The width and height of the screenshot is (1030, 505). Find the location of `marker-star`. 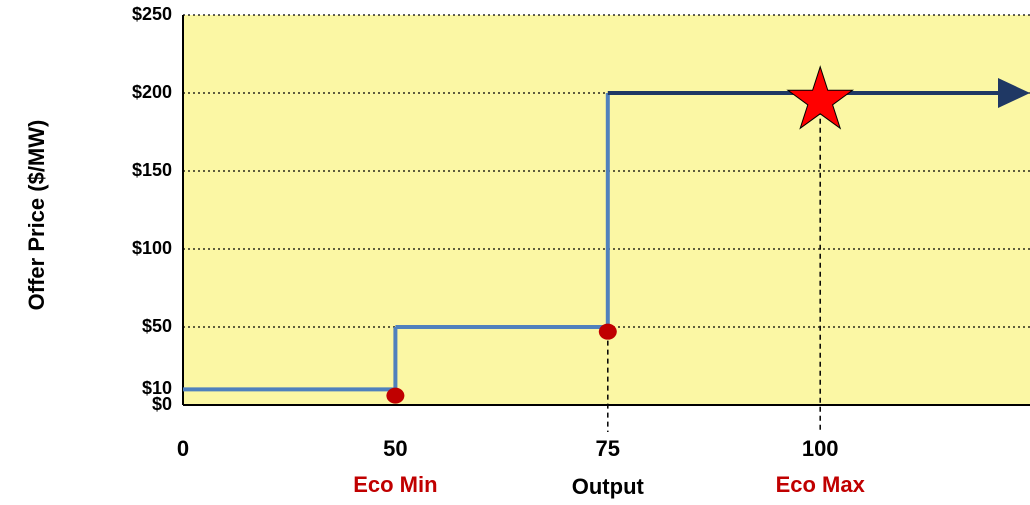

marker-star is located at coordinates (820, 97).